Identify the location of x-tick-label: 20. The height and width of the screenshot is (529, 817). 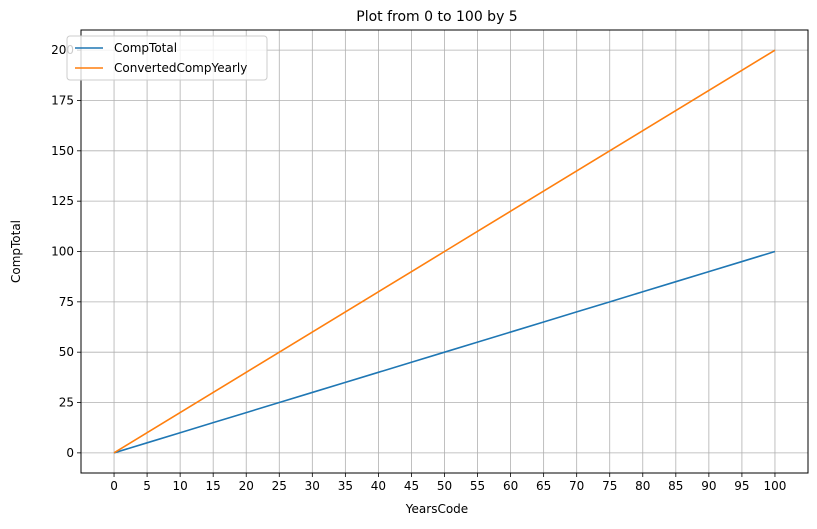
(246, 486).